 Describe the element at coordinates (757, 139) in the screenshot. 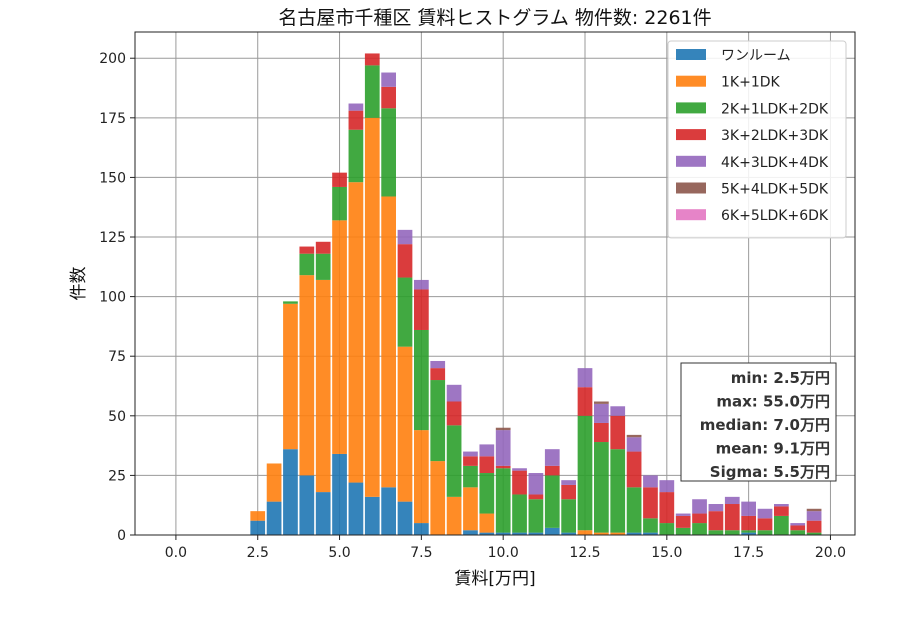

I see `legend-frame` at that location.